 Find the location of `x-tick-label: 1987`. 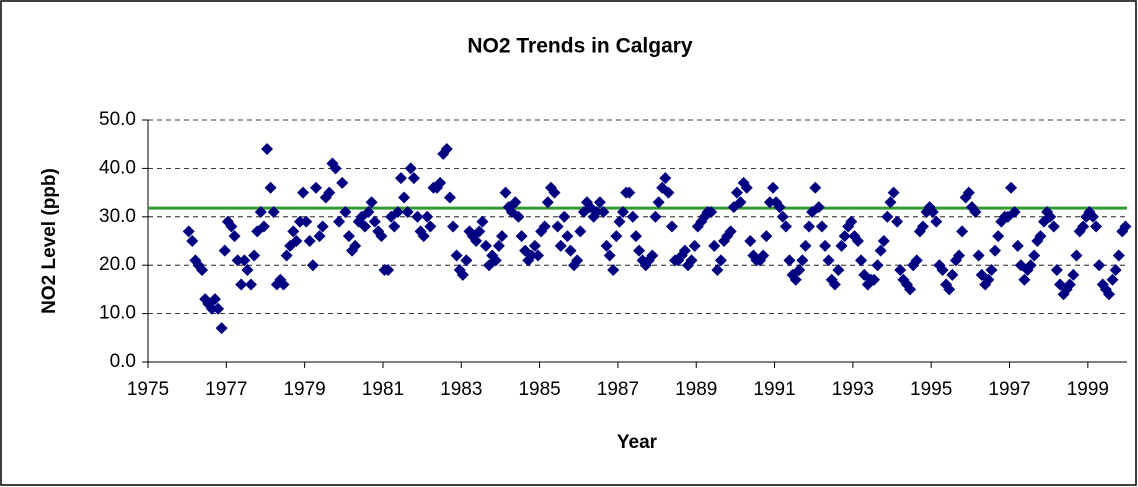

x-tick-label: 1987 is located at coordinates (618, 389).